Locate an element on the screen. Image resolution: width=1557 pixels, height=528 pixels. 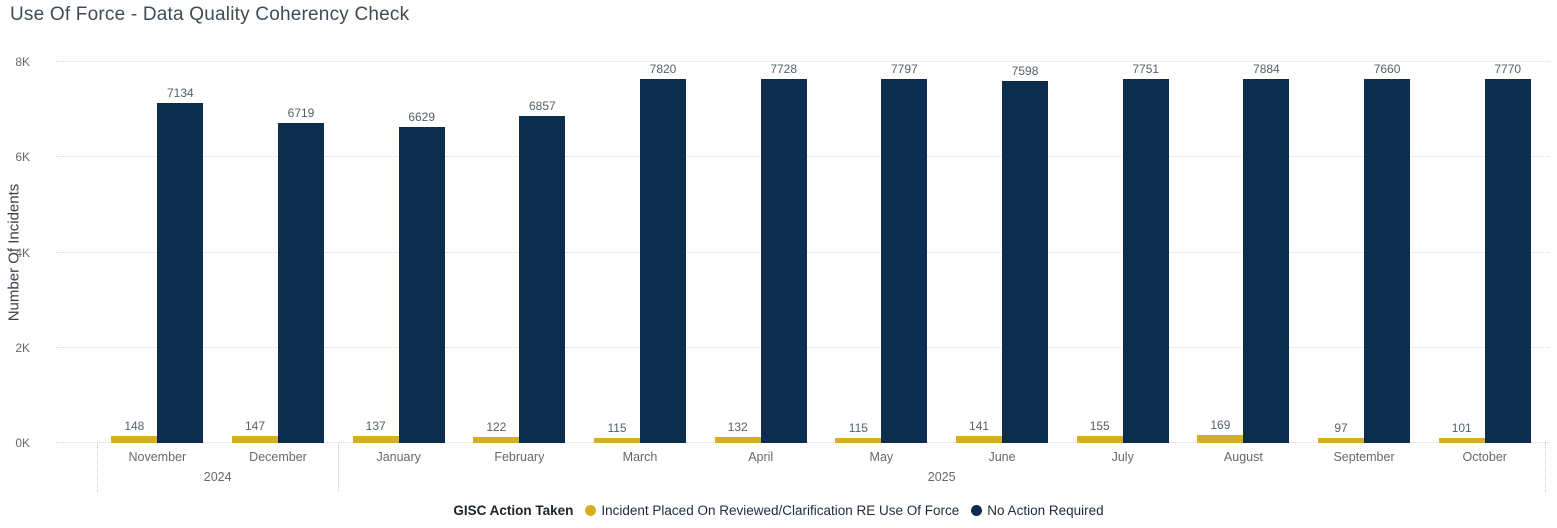
bar-wrap: 6719 is located at coordinates (301, 252).